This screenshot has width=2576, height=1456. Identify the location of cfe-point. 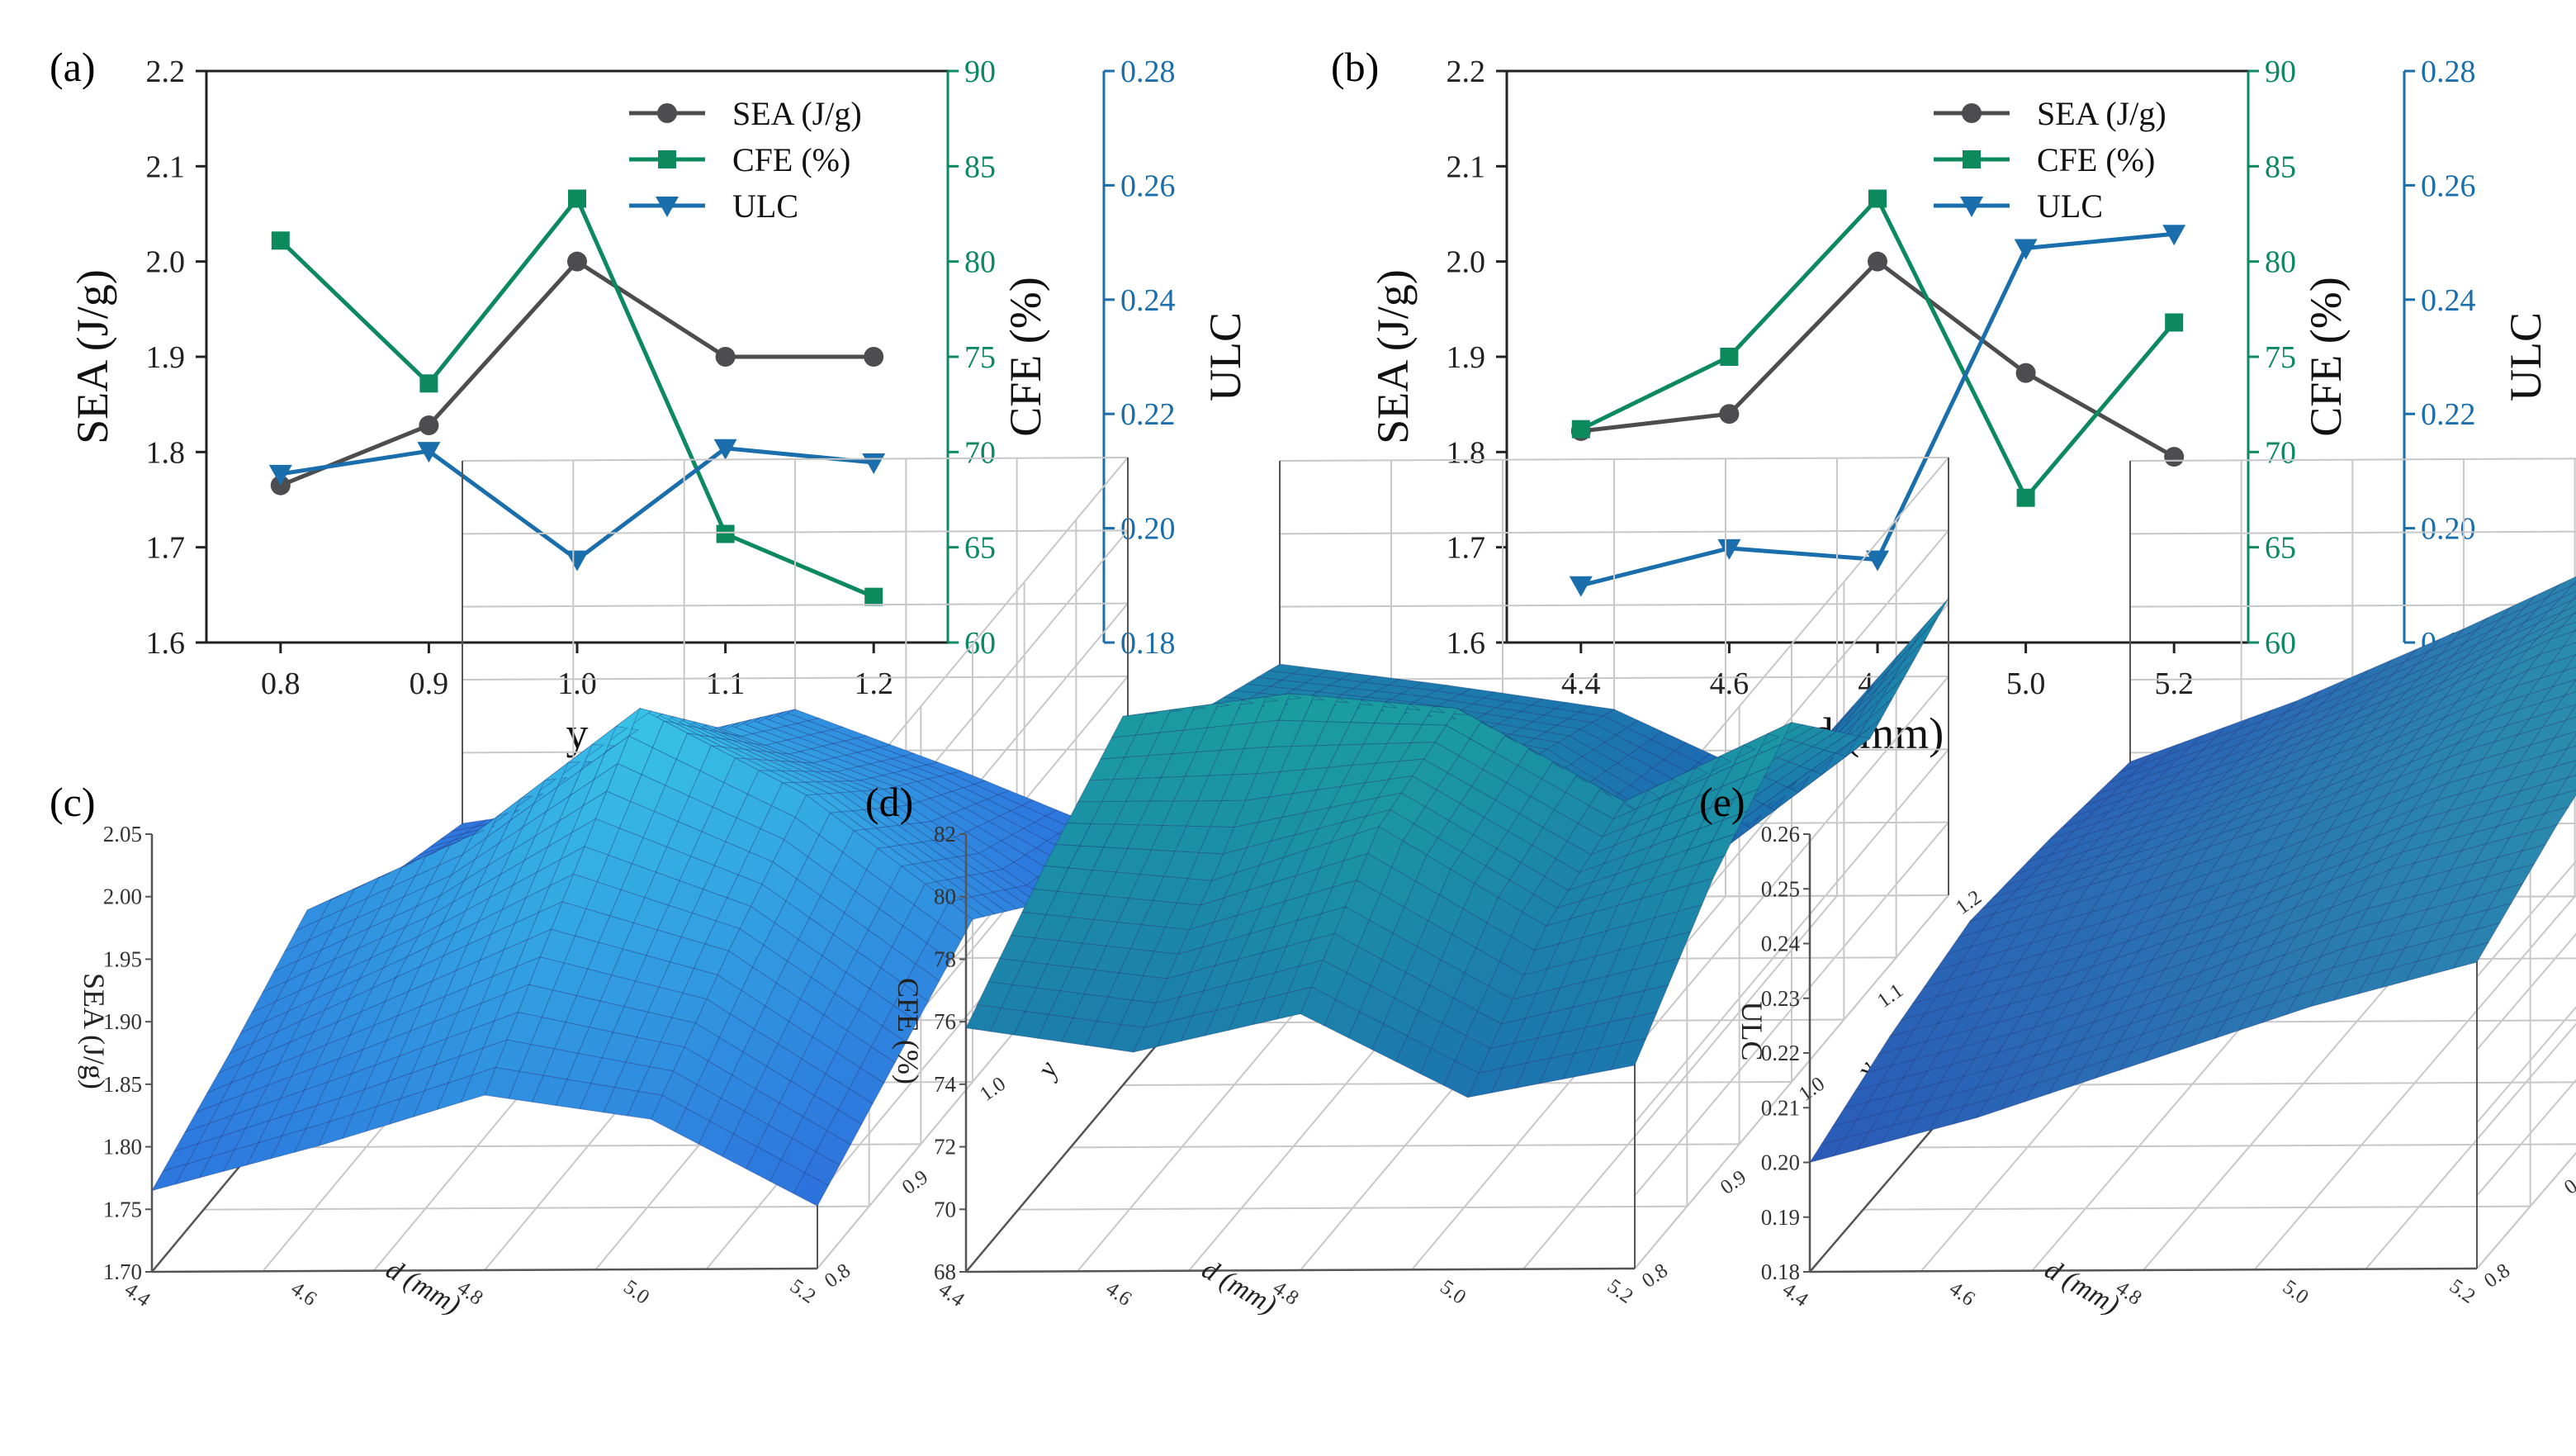
(2025, 497).